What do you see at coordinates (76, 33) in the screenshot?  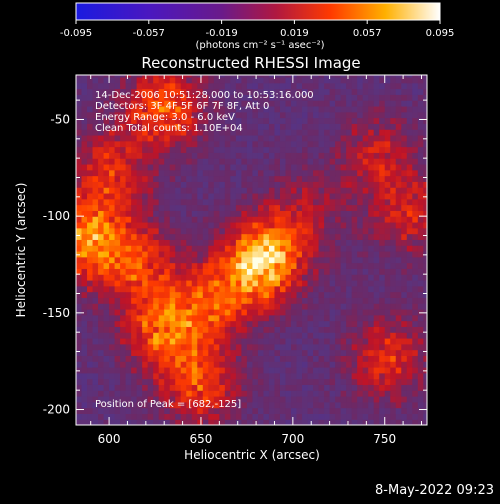 I see `colorbar-tick-label: -0.095` at bounding box center [76, 33].